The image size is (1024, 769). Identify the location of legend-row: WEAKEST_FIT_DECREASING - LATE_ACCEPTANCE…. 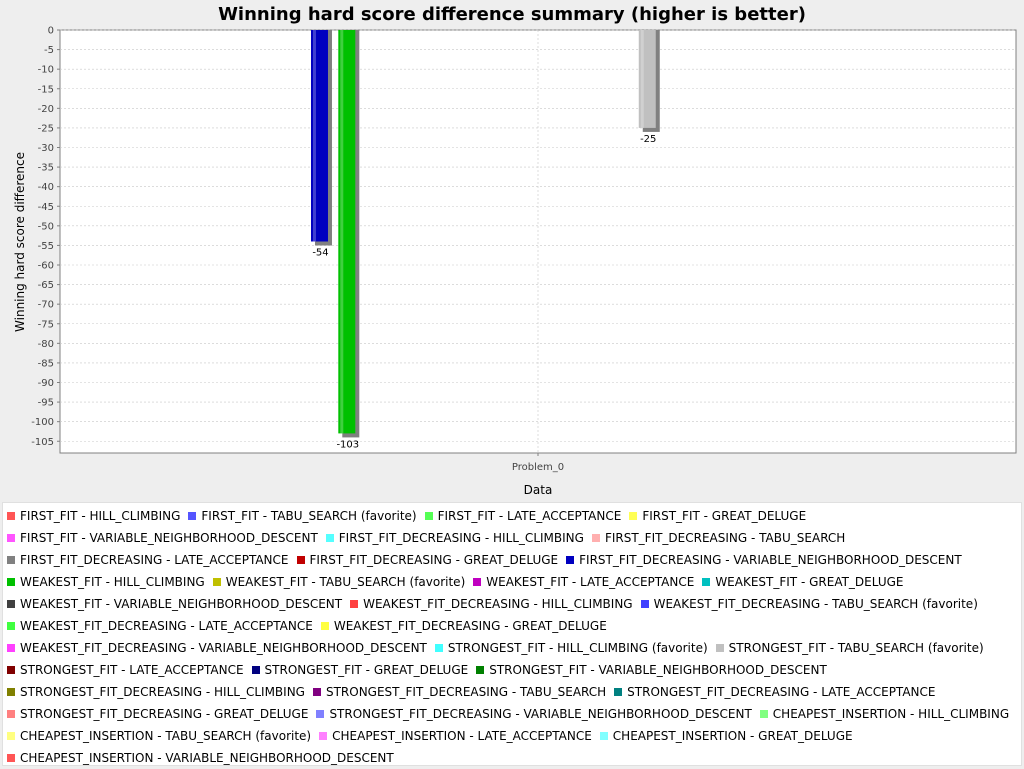
(513, 626).